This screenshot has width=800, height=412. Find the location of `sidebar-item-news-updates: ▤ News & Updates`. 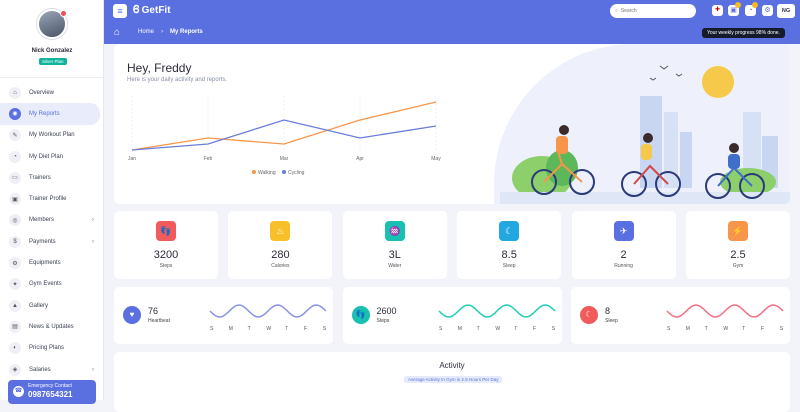

sidebar-item-news-updates: ▤ News & Updates is located at coordinates (52, 326).